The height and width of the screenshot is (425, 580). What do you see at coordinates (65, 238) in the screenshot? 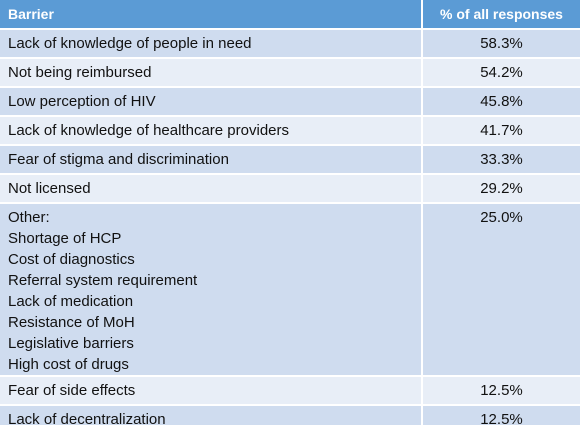
I see `other-item: Shortage of HCP` at bounding box center [65, 238].